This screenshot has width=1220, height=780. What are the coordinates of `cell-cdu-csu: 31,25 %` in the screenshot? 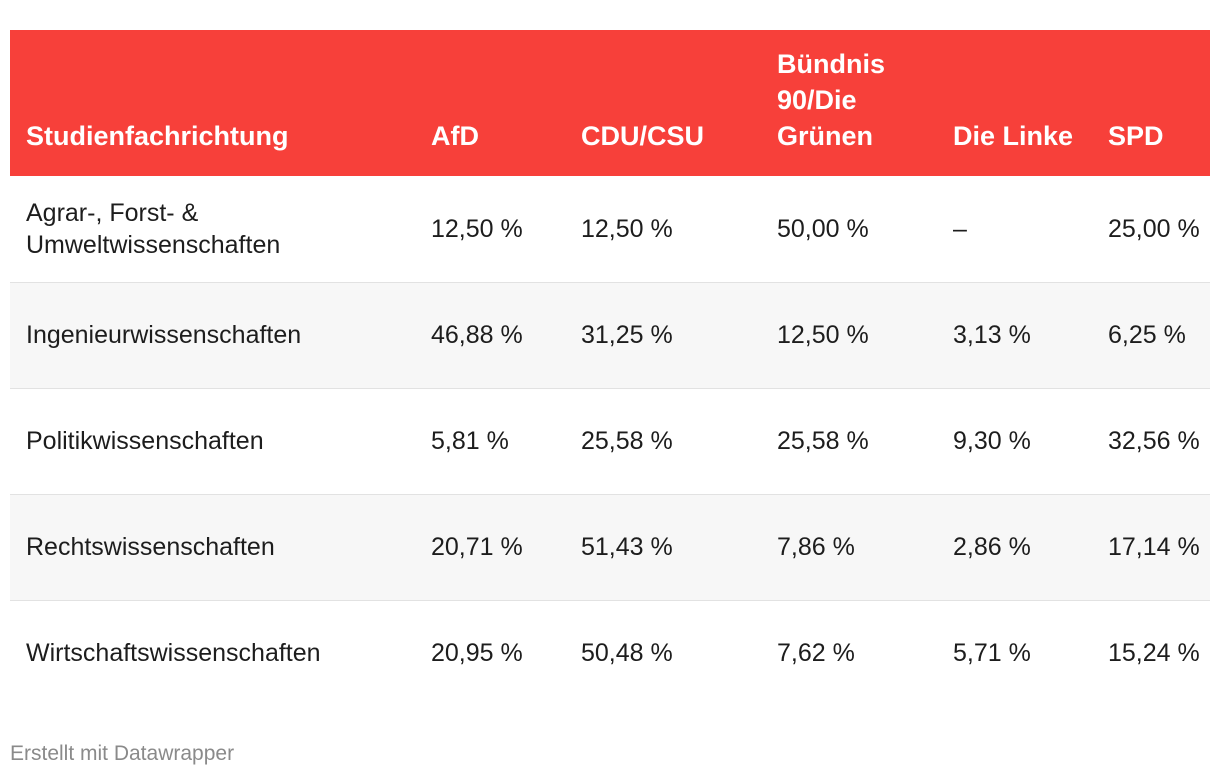 It's located at (627, 335).